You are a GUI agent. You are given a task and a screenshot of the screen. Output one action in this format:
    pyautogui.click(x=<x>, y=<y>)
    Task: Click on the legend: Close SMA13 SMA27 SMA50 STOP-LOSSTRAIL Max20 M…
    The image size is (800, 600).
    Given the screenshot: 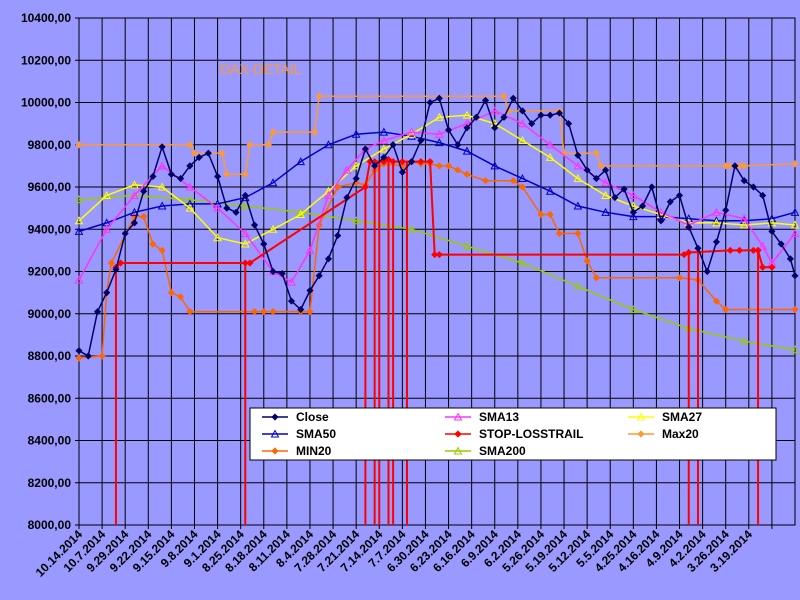 What is the action you would take?
    pyautogui.click(x=513, y=434)
    